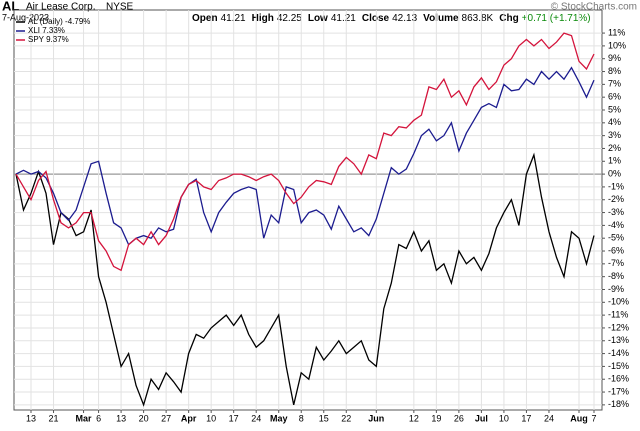  I want to click on x-tick-label: Apr, so click(189, 418).